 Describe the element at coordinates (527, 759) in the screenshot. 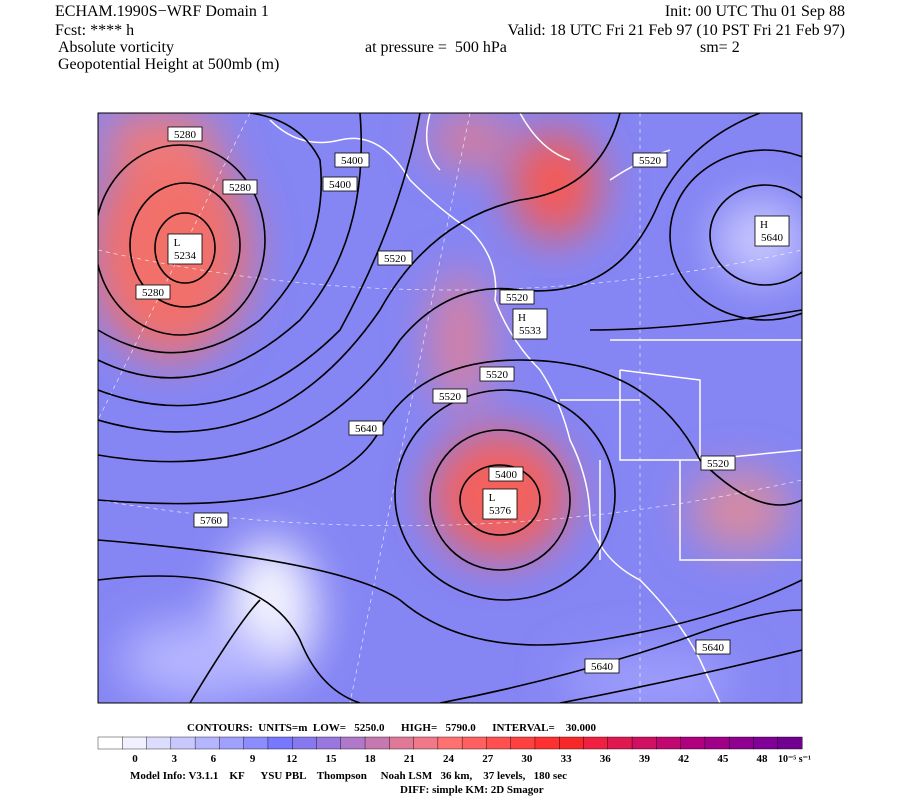

I see `colorbar-tick-label: 30` at that location.